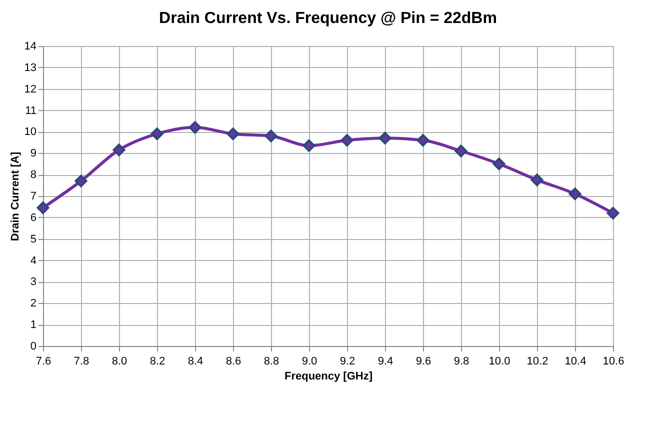 This screenshot has height=421, width=648. I want to click on x-tick-label: 8.6, so click(234, 362).